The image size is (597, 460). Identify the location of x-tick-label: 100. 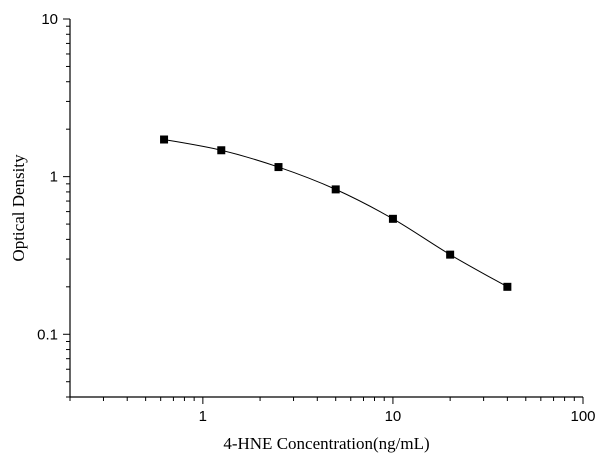
(582, 416).